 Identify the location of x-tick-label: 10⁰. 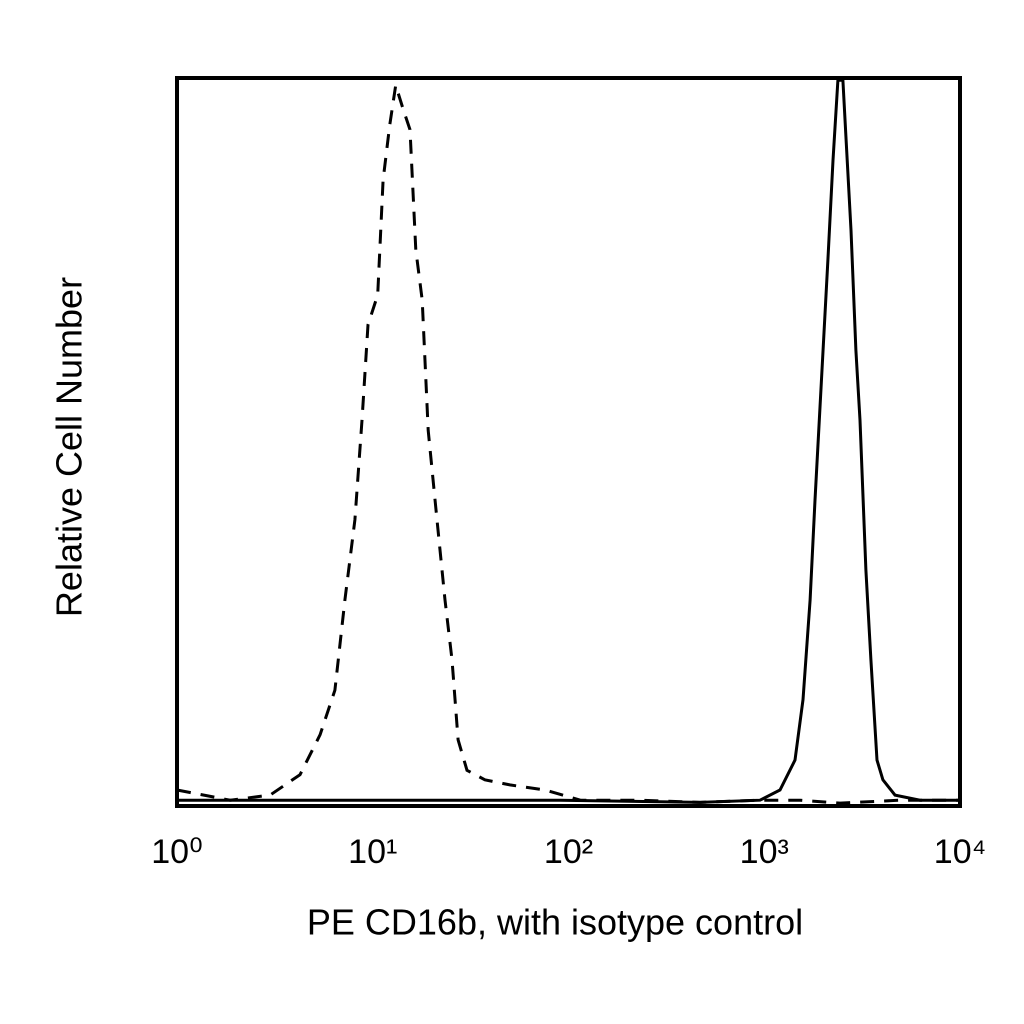
(176, 852).